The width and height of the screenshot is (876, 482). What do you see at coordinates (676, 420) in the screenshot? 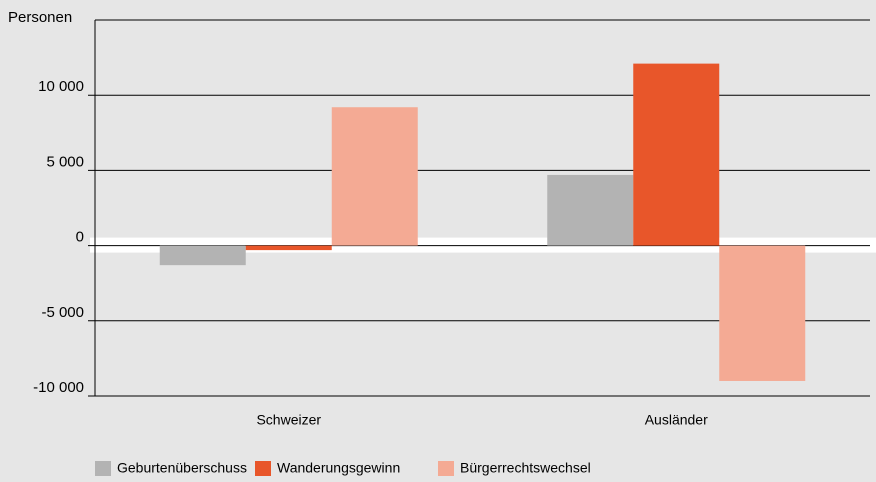
I see `x-tick-label: Ausländer` at bounding box center [676, 420].